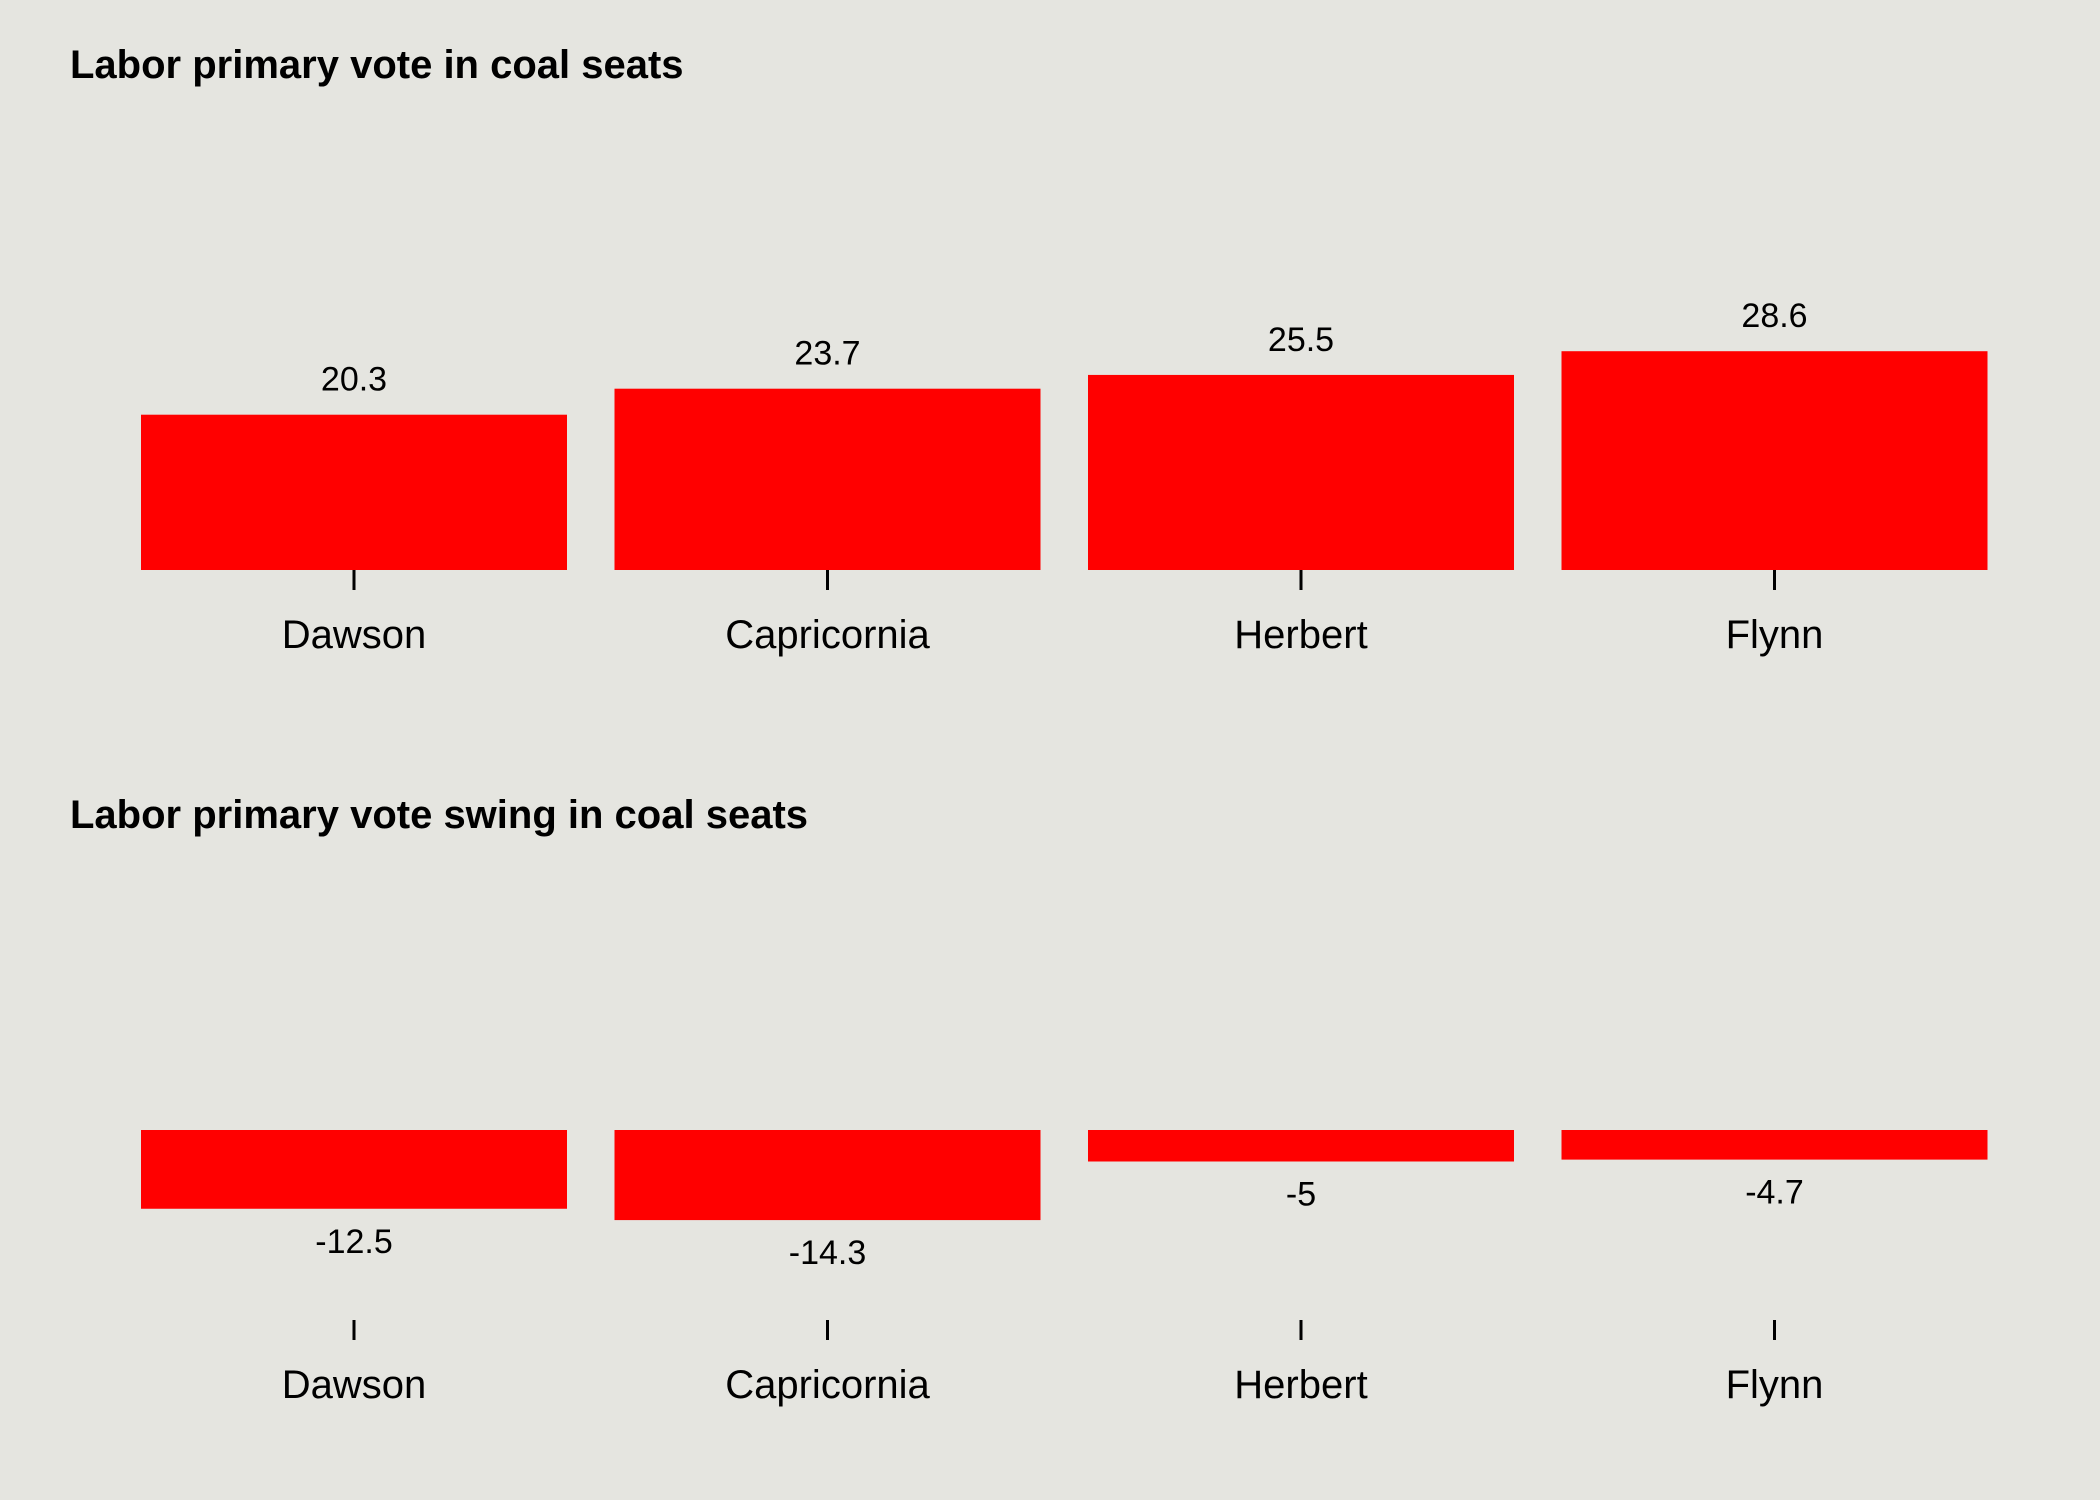  Describe the element at coordinates (354, 1242) in the screenshot. I see `value-label: -12.5` at that location.